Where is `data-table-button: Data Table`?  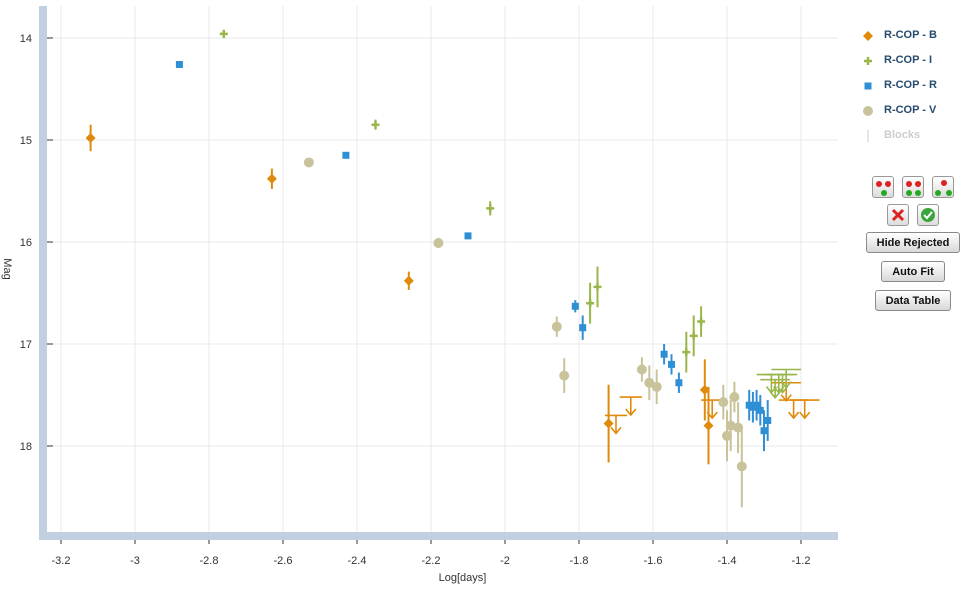 data-table-button: Data Table is located at coordinates (913, 300).